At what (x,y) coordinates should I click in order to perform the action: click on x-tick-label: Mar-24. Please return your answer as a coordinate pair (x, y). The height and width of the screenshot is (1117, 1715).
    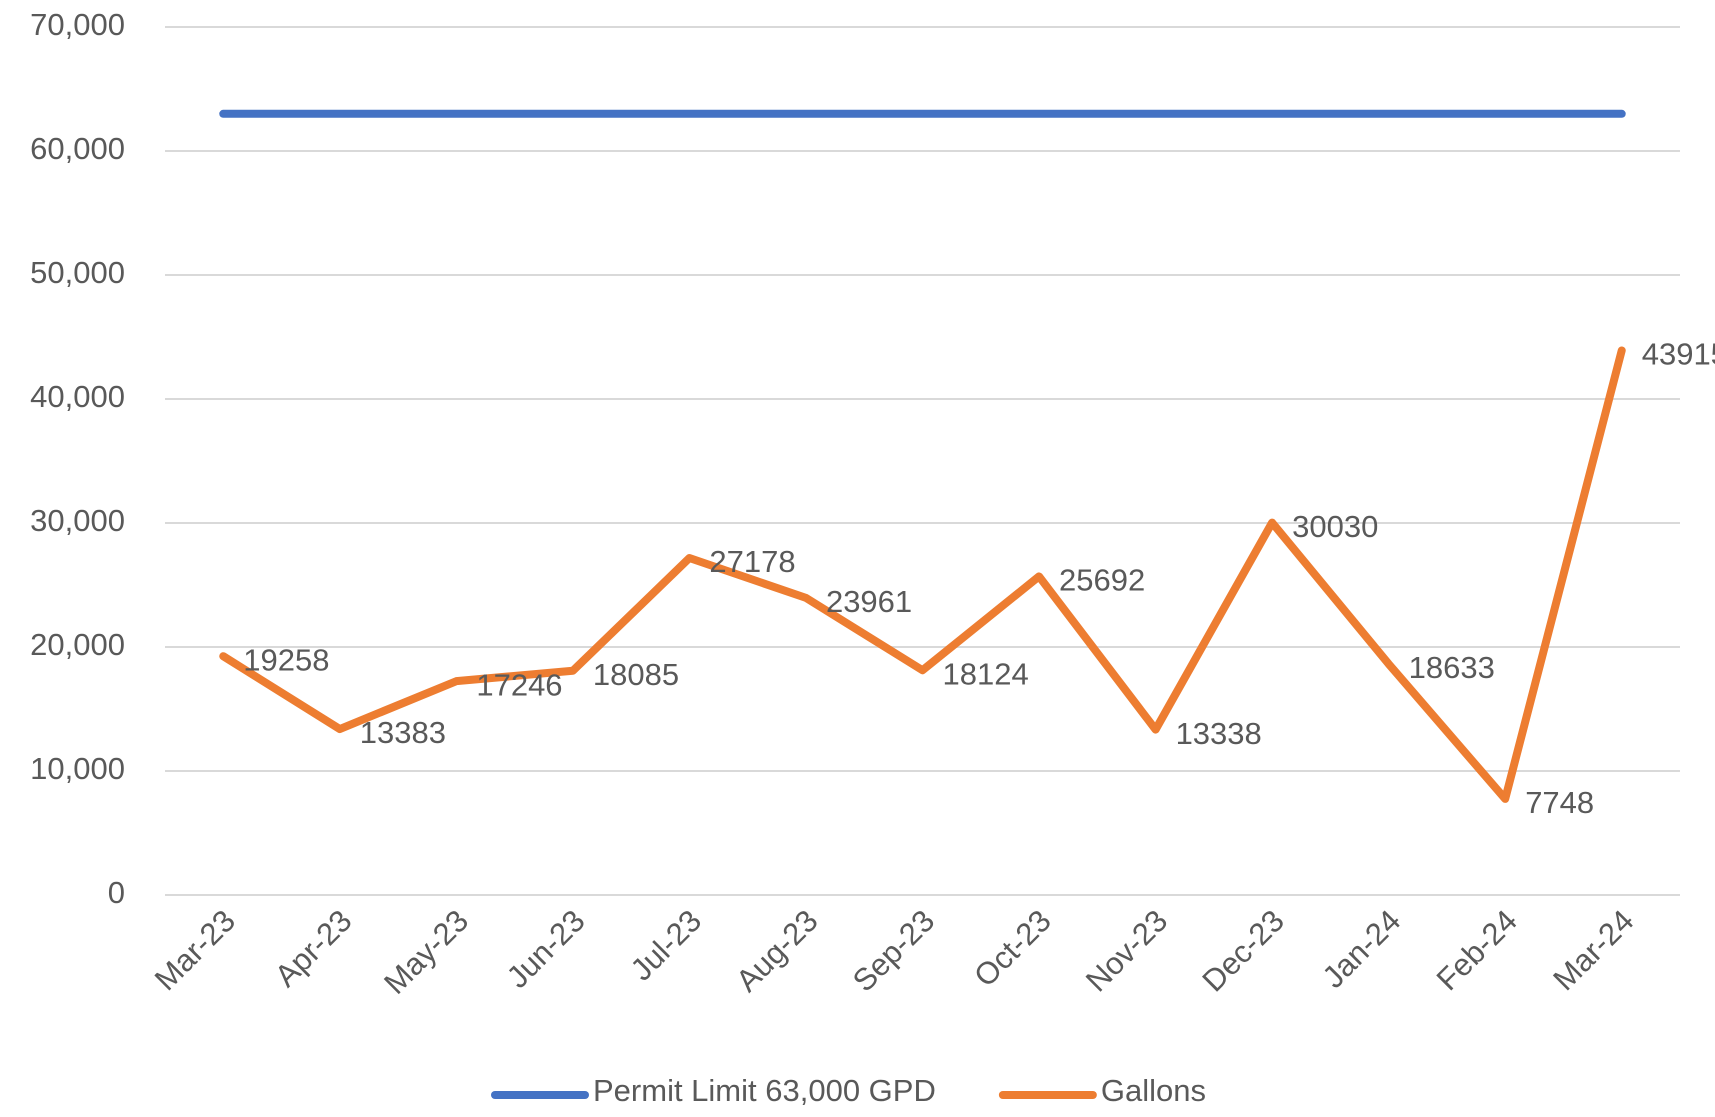
    Looking at the image, I should click on (1593, 950).